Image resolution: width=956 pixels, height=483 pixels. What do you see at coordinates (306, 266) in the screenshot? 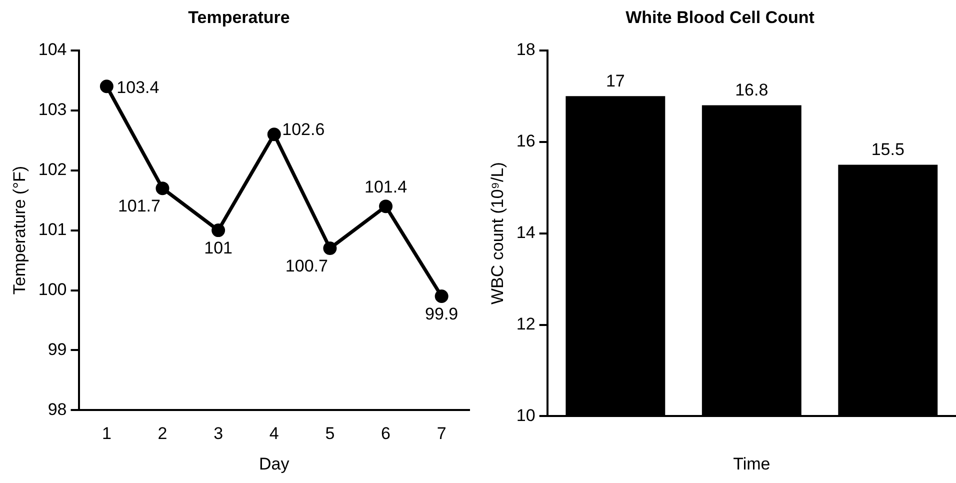
I see `data-label: 100.7` at bounding box center [306, 266].